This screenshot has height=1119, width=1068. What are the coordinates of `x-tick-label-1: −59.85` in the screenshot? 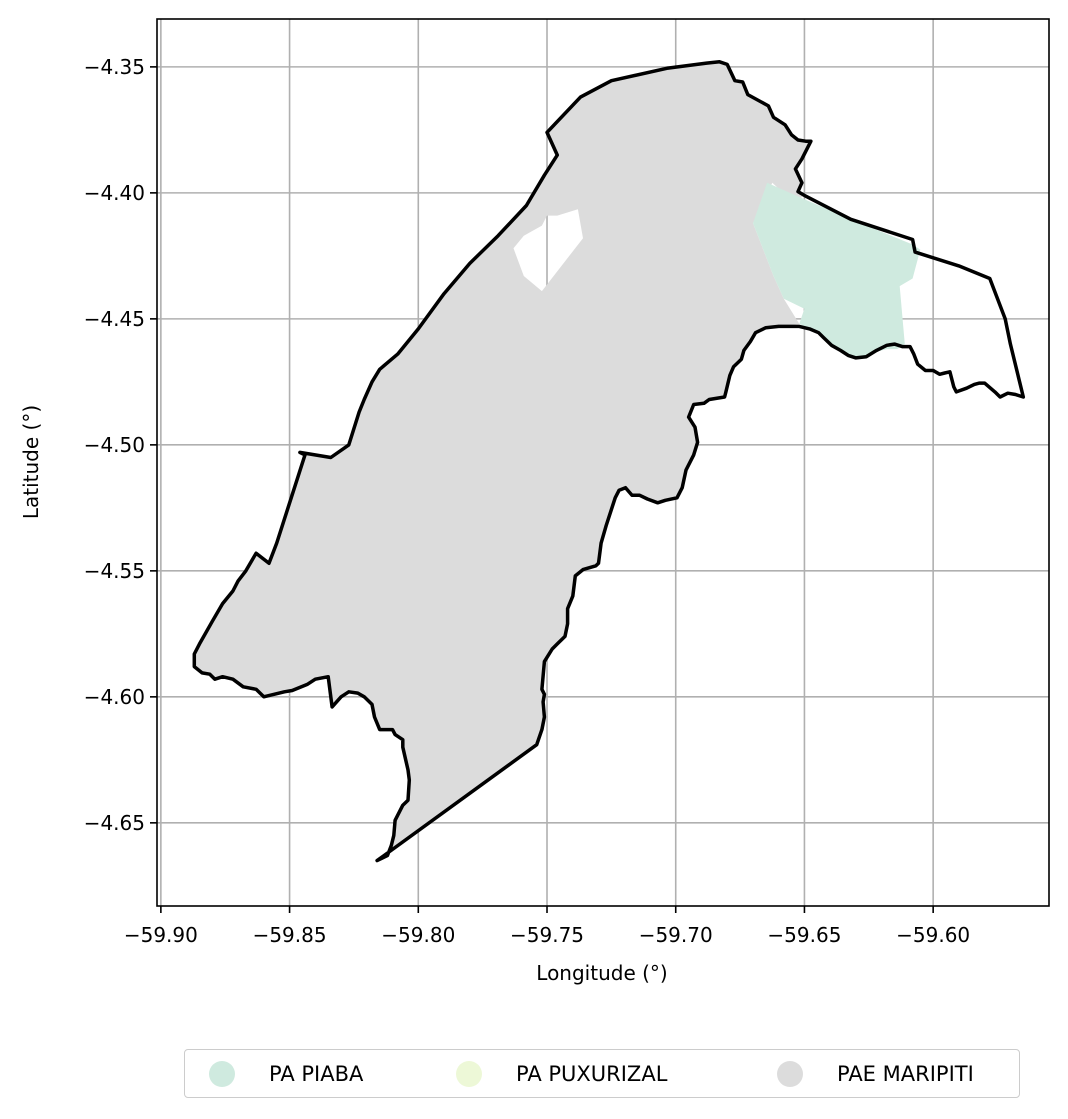 It's located at (290, 935).